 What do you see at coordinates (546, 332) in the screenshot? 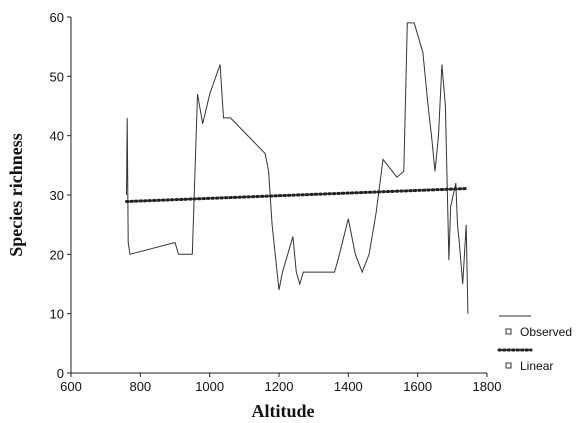
I see `legend-label-observed: Observed` at bounding box center [546, 332].